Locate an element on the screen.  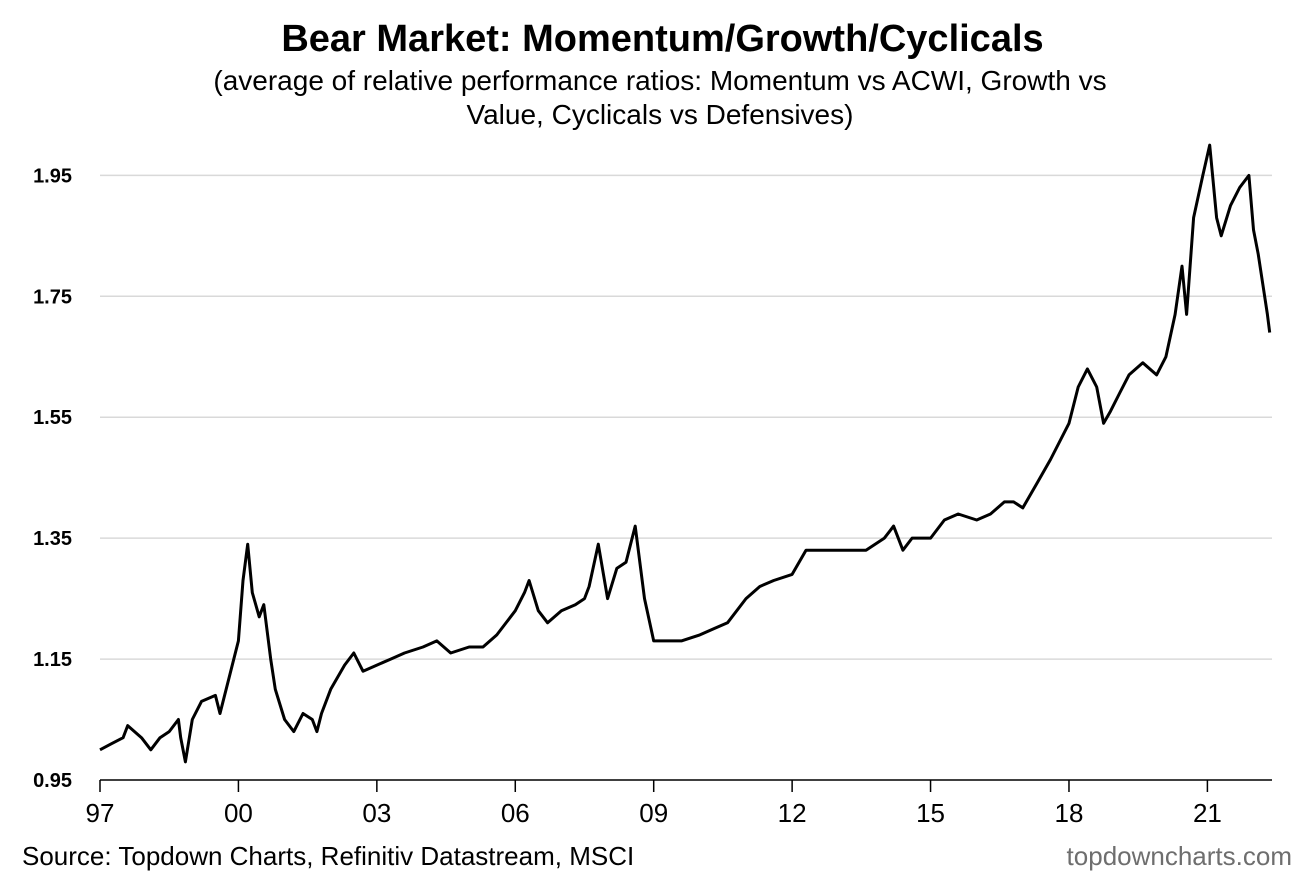
y-tick-label: 1.55 is located at coordinates (52, 418).